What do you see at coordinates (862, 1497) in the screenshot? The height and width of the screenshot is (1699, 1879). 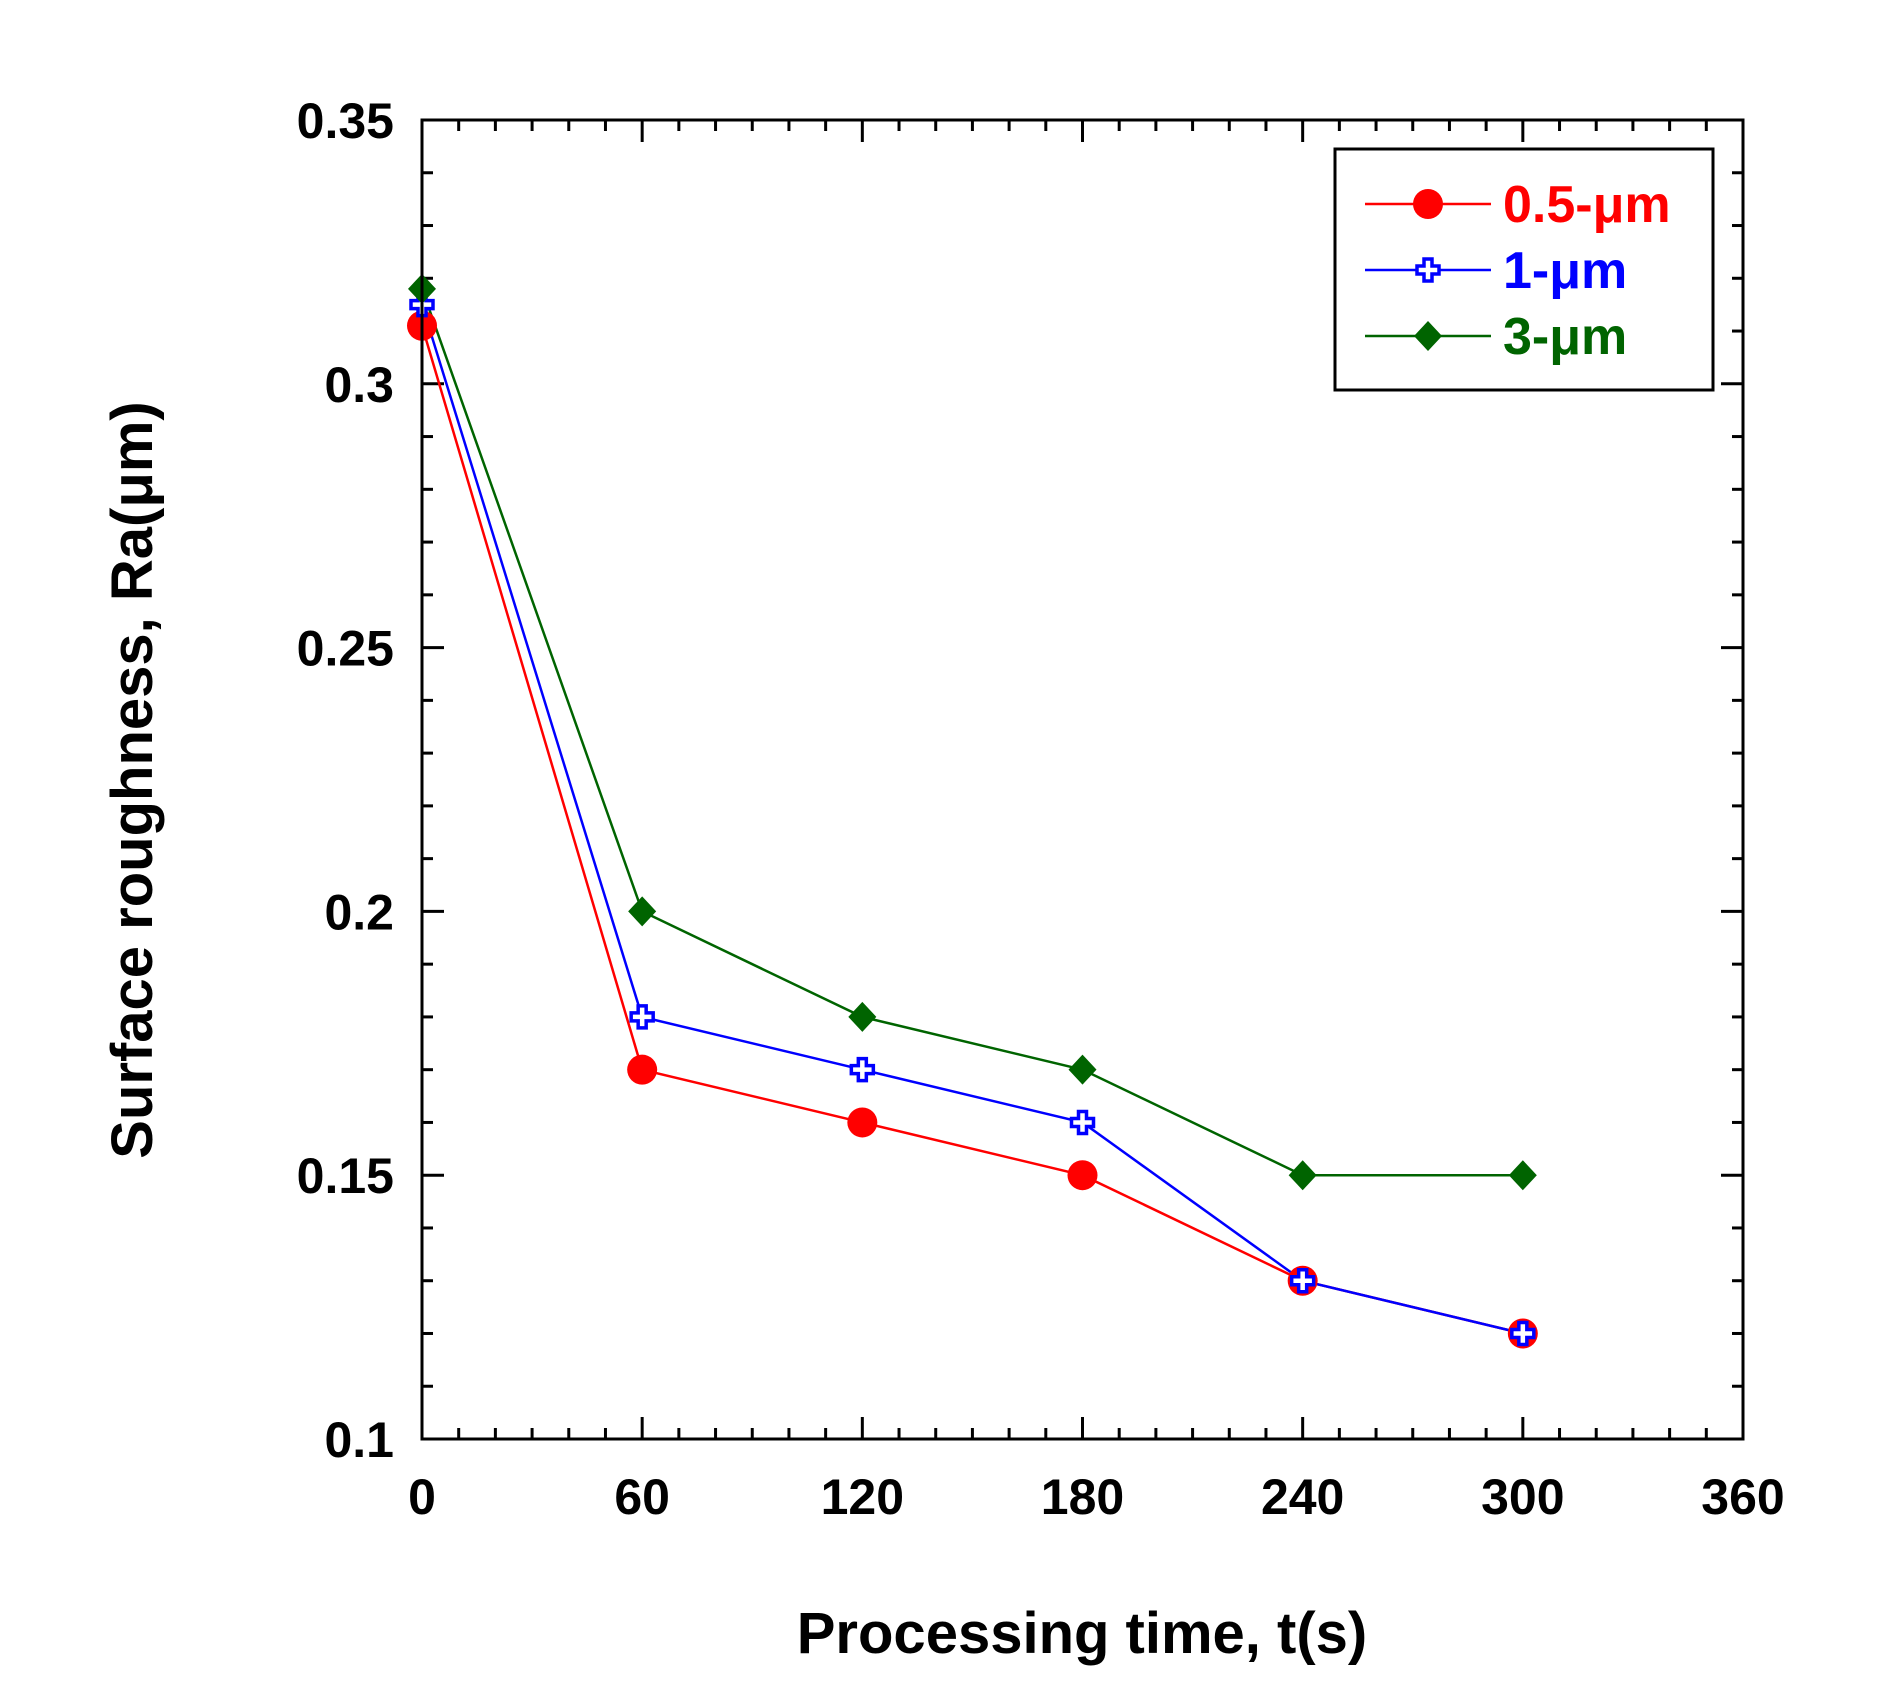 I see `x-tick-label: 120` at bounding box center [862, 1497].